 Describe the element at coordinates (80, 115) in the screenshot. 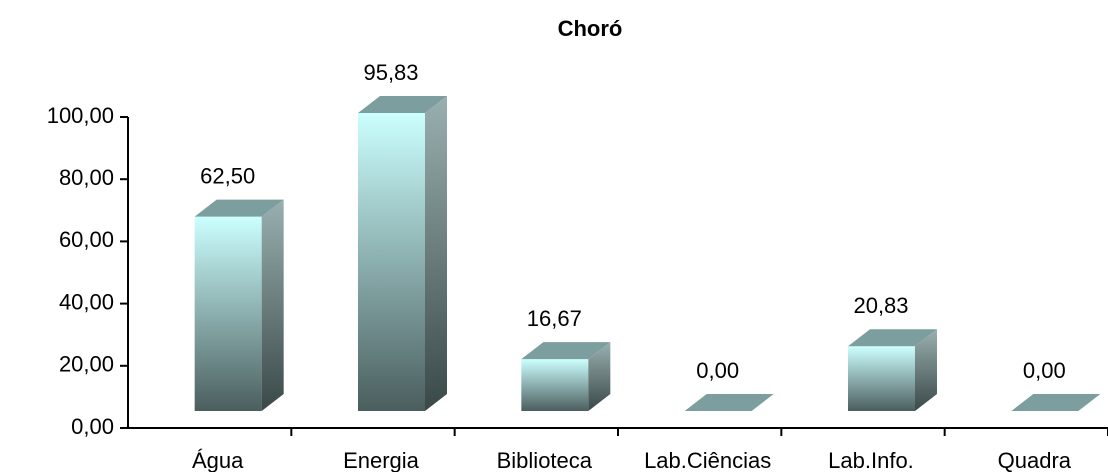

I see `y-tick-label: 100,00` at that location.